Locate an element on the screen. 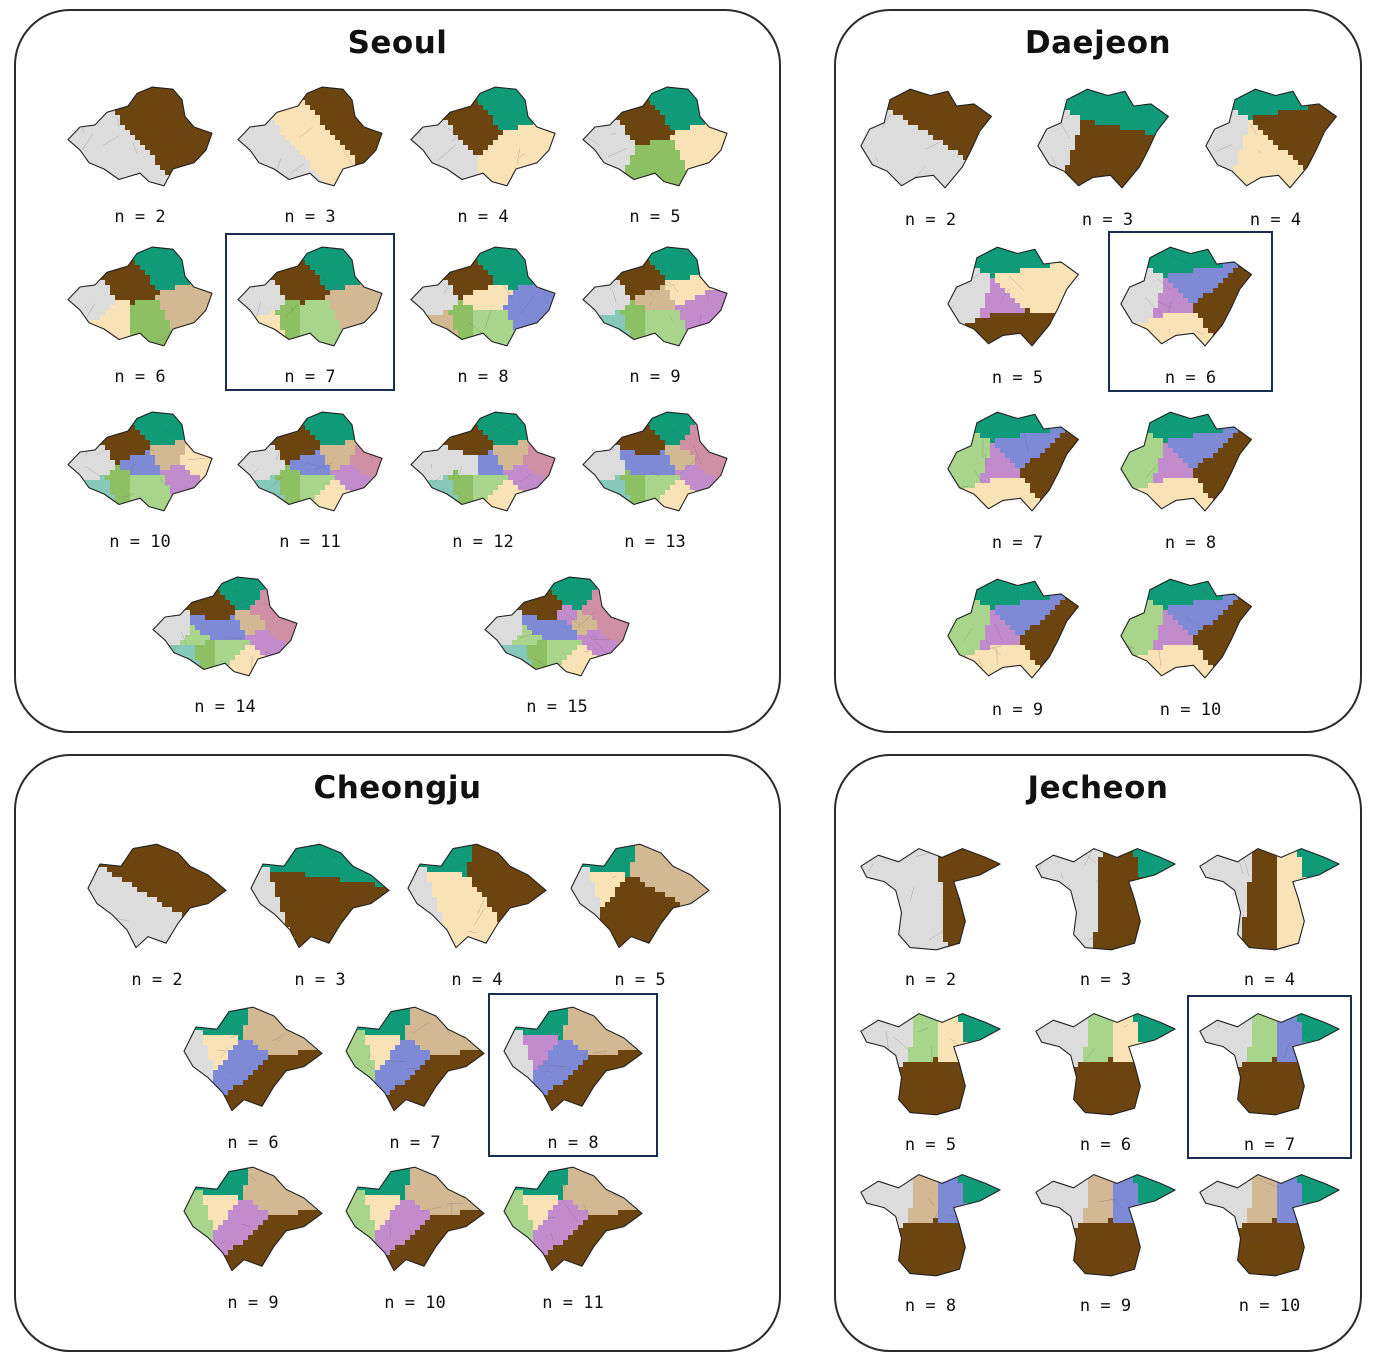 The height and width of the screenshot is (1362, 1373). map-daejeon-3: n = 4 is located at coordinates (1275, 158).